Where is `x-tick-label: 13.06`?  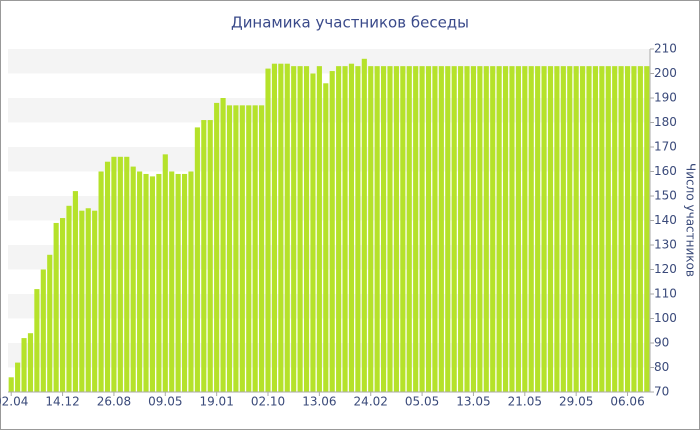
x-tick-label: 13.06 is located at coordinates (319, 402).